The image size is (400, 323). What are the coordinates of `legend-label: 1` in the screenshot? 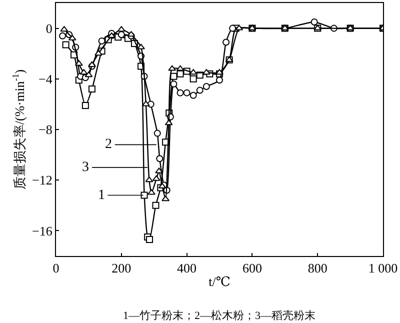 It's located at (101, 195).